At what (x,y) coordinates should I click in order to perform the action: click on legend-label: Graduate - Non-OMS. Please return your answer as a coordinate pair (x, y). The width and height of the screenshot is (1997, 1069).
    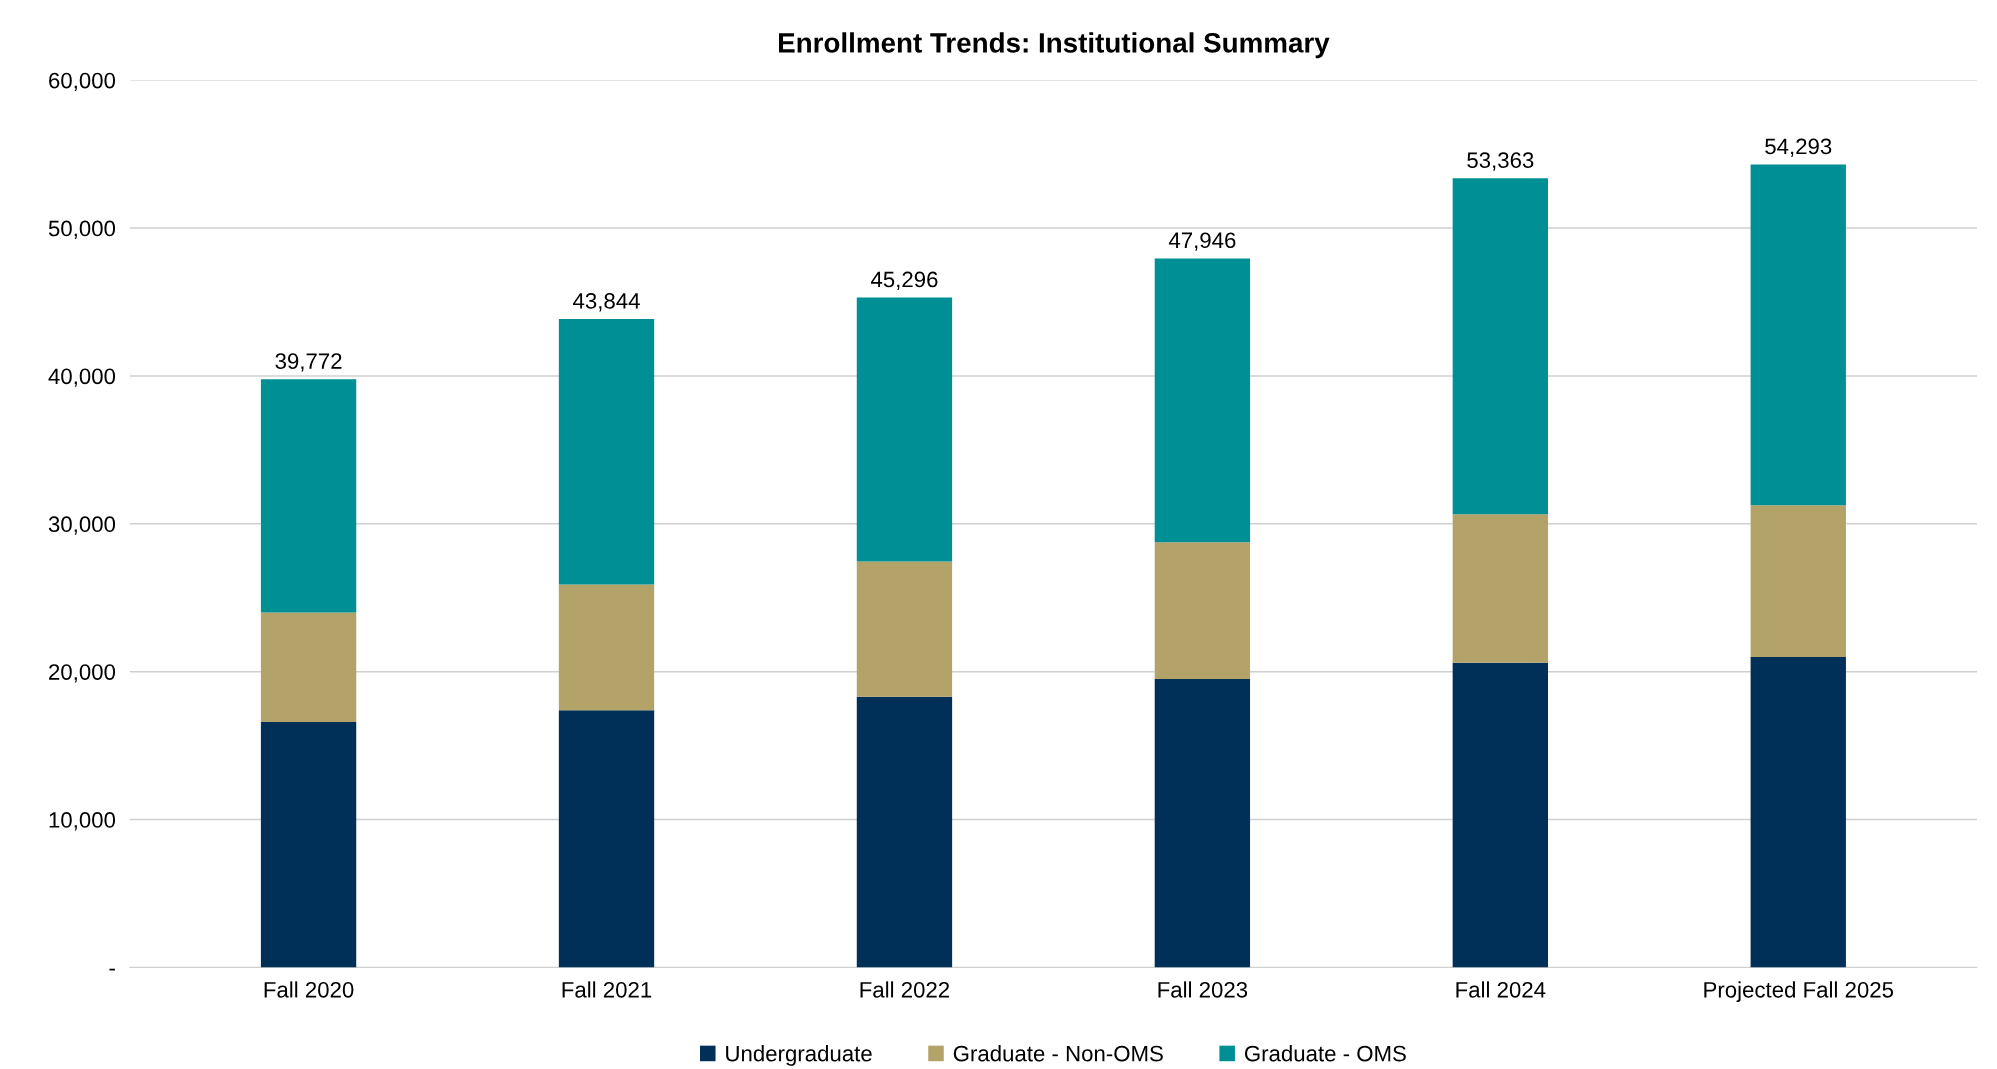
    Looking at the image, I should click on (1058, 1053).